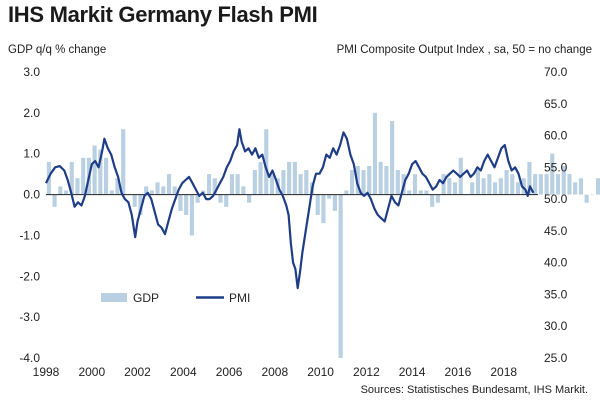  What do you see at coordinates (556, 358) in the screenshot?
I see `right-tick-label: 25.0` at bounding box center [556, 358].